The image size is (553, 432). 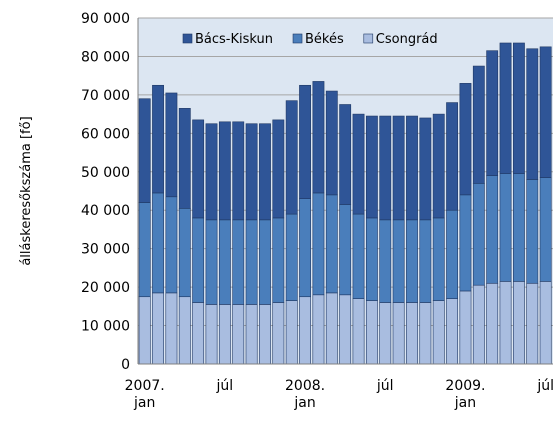 I want to click on y-tick-label: 90 000, so click(x=105, y=19).